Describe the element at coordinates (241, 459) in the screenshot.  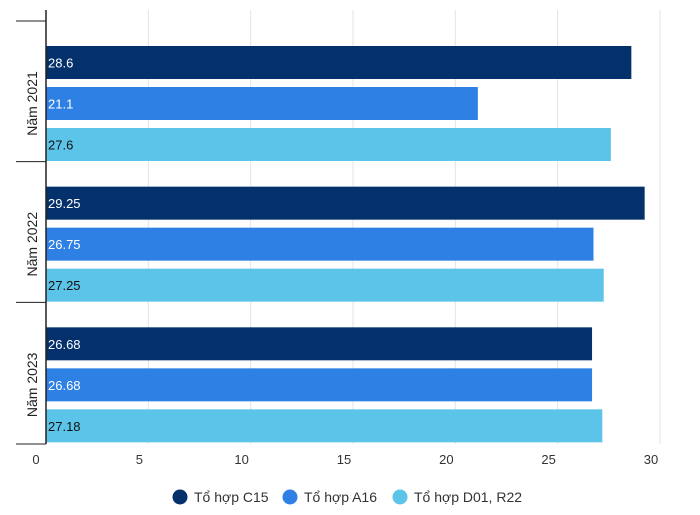
I see `x-tick-label: 10` at that location.